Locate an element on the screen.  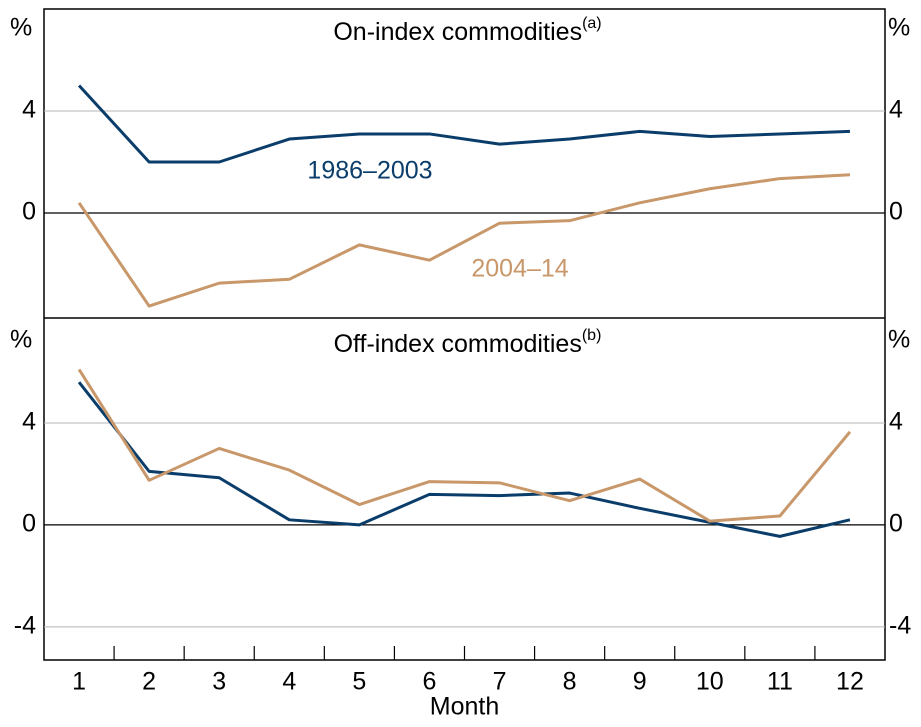
series-label: 1986–2003 is located at coordinates (369, 171).